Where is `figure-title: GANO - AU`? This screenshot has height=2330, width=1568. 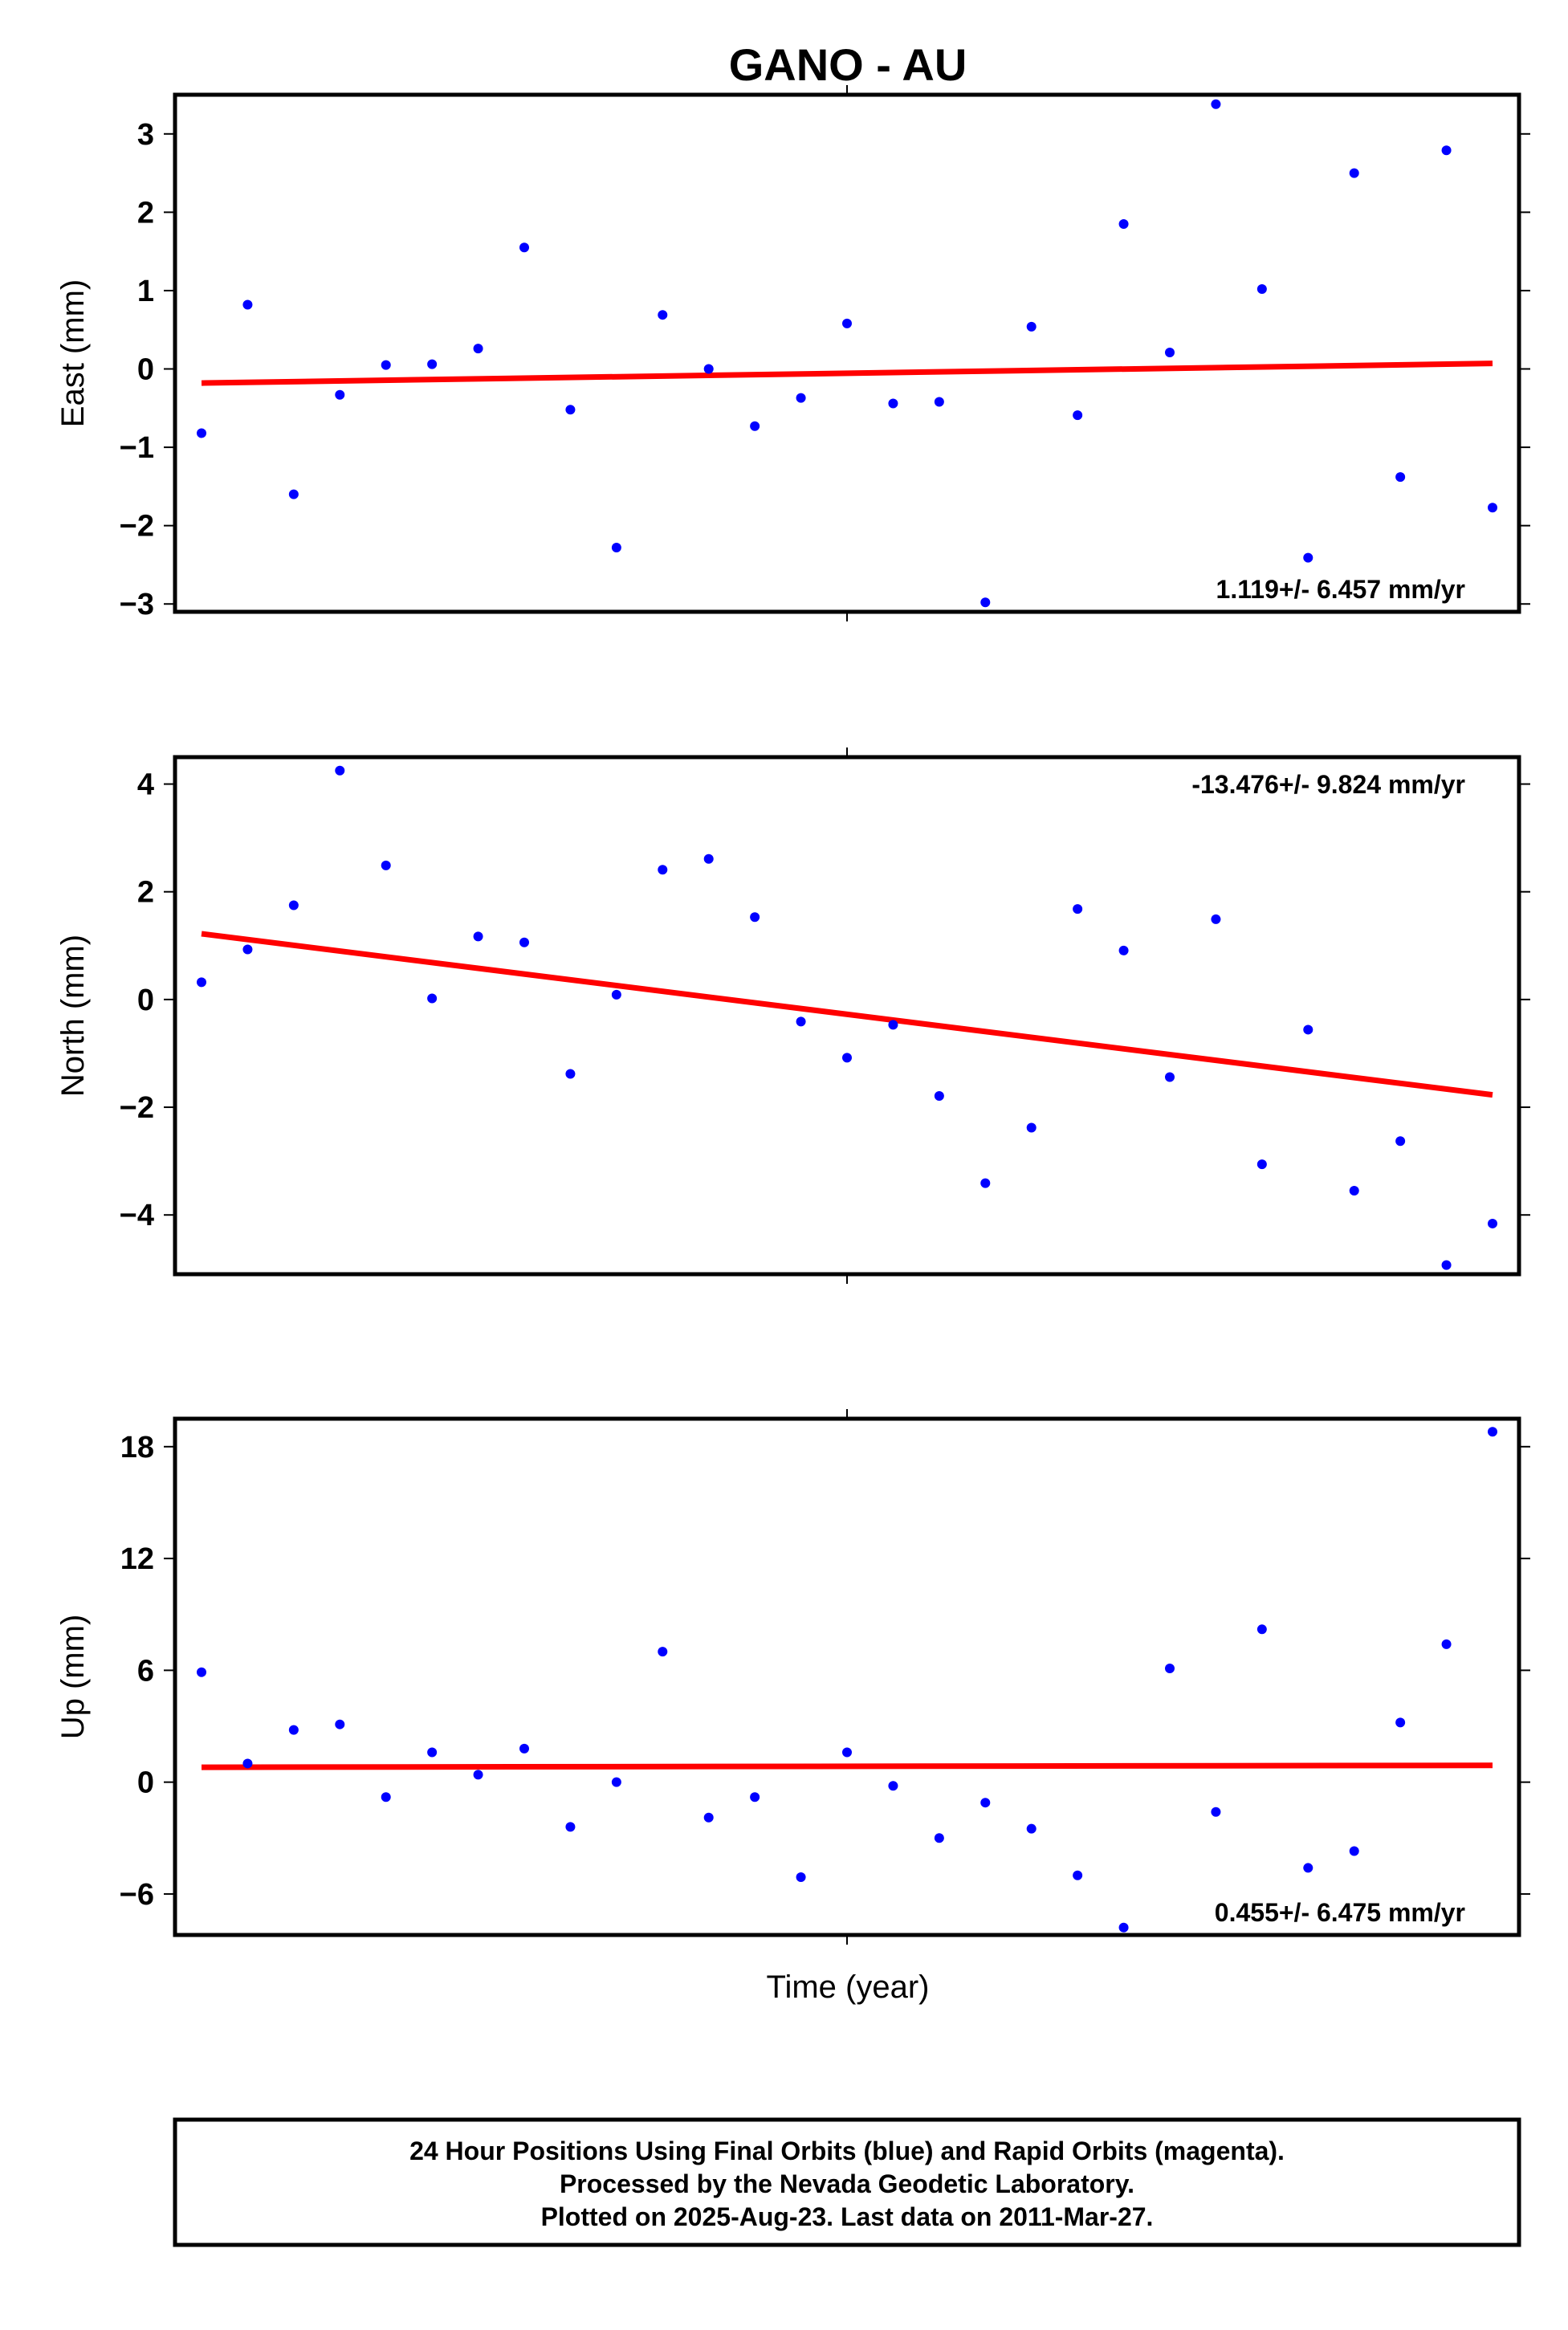 figure-title: GANO - AU is located at coordinates (848, 64).